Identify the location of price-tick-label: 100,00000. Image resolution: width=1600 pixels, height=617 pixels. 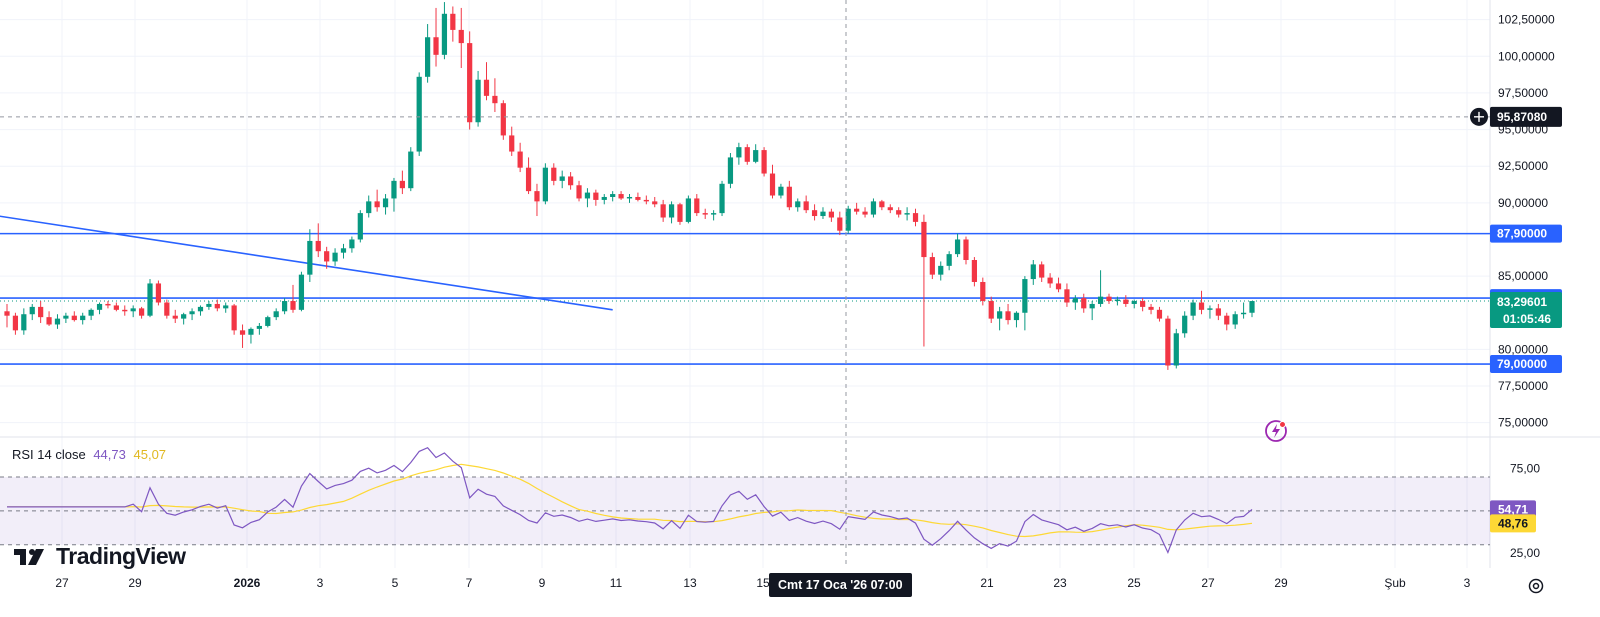
(1526, 56).